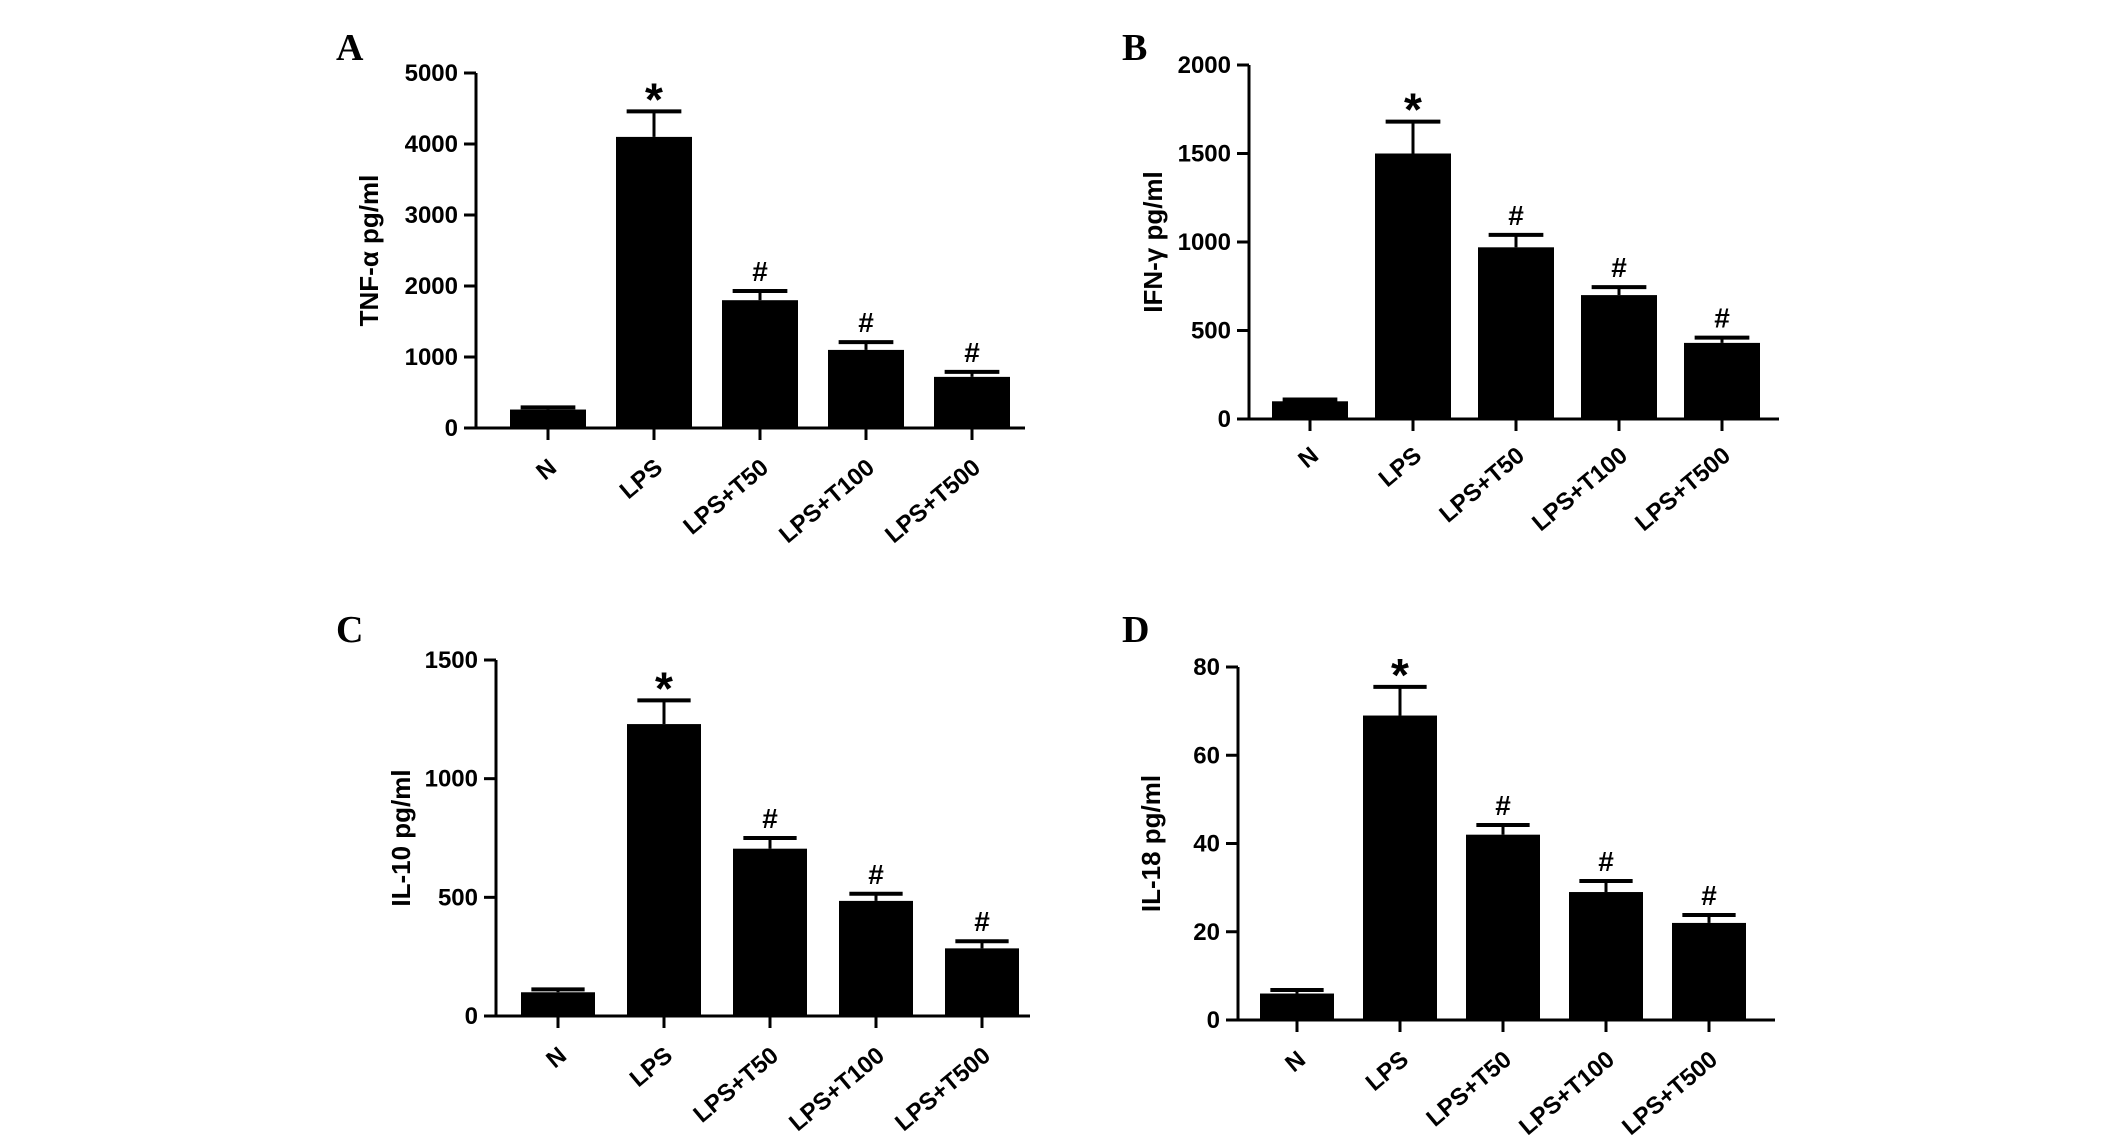  What do you see at coordinates (431, 73) in the screenshot?
I see `y-tick-label: 5000` at bounding box center [431, 73].